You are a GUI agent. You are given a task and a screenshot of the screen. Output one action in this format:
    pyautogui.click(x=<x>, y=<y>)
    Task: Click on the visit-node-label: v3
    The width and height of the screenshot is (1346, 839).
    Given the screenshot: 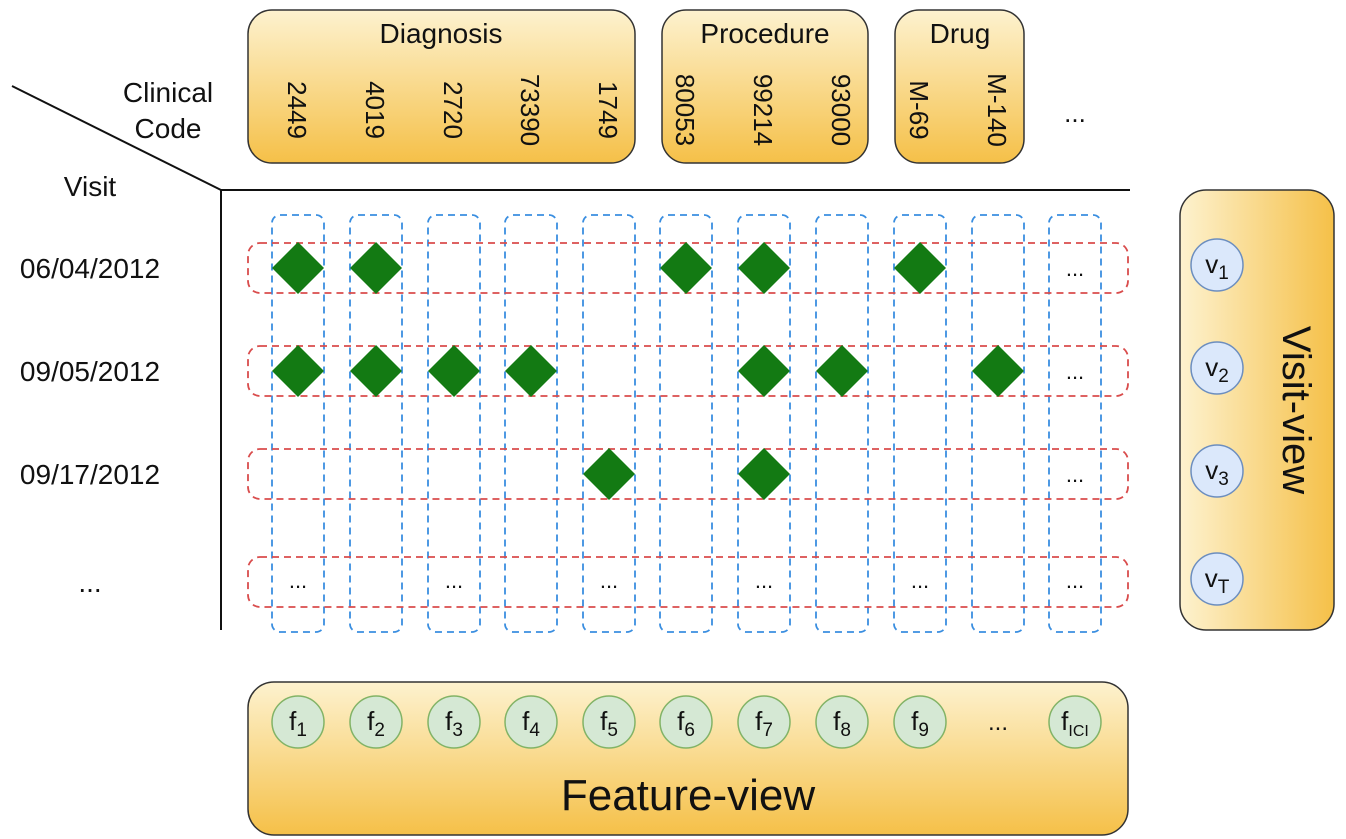 What is the action you would take?
    pyautogui.click(x=1217, y=472)
    